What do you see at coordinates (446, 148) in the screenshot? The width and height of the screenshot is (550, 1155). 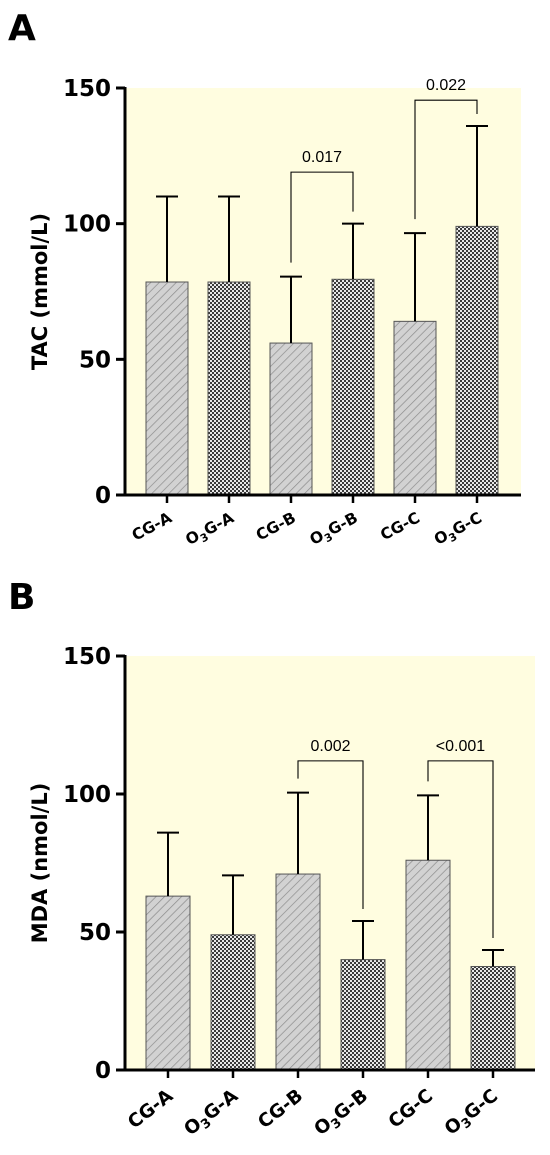 I see `significance-bracket-2: 0.022` at bounding box center [446, 148].